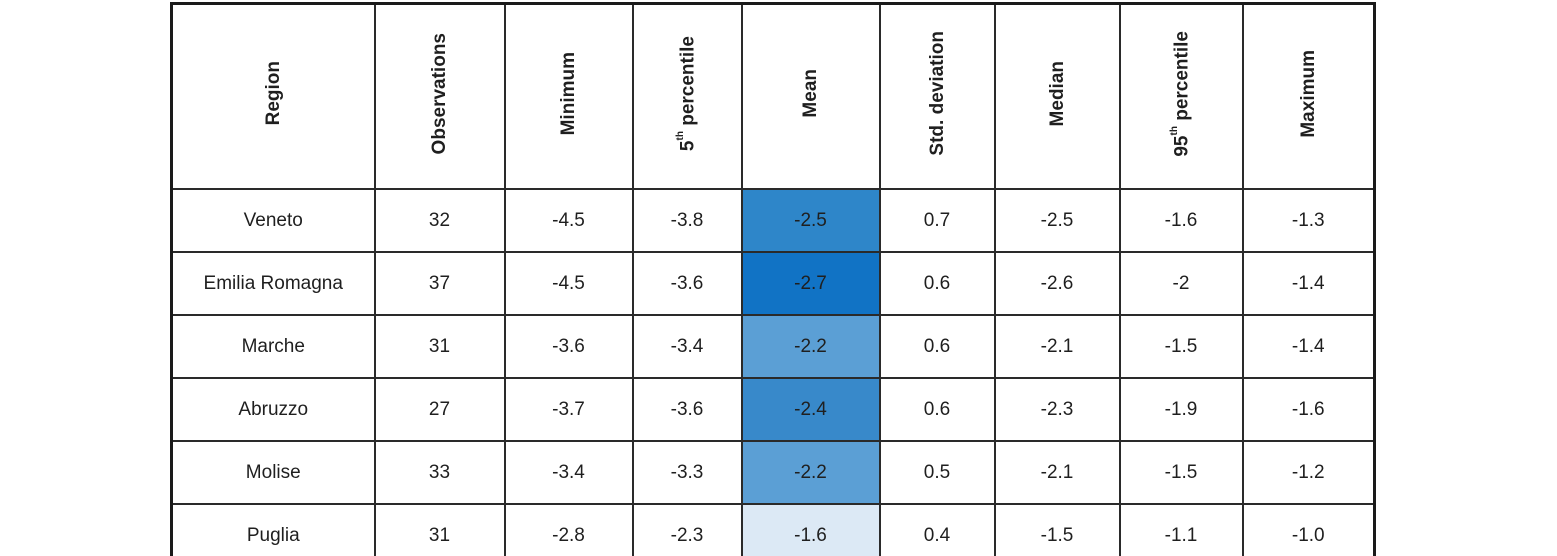 This screenshot has height=556, width=1557. What do you see at coordinates (1057, 220) in the screenshot?
I see `cell-median: -2.5` at bounding box center [1057, 220].